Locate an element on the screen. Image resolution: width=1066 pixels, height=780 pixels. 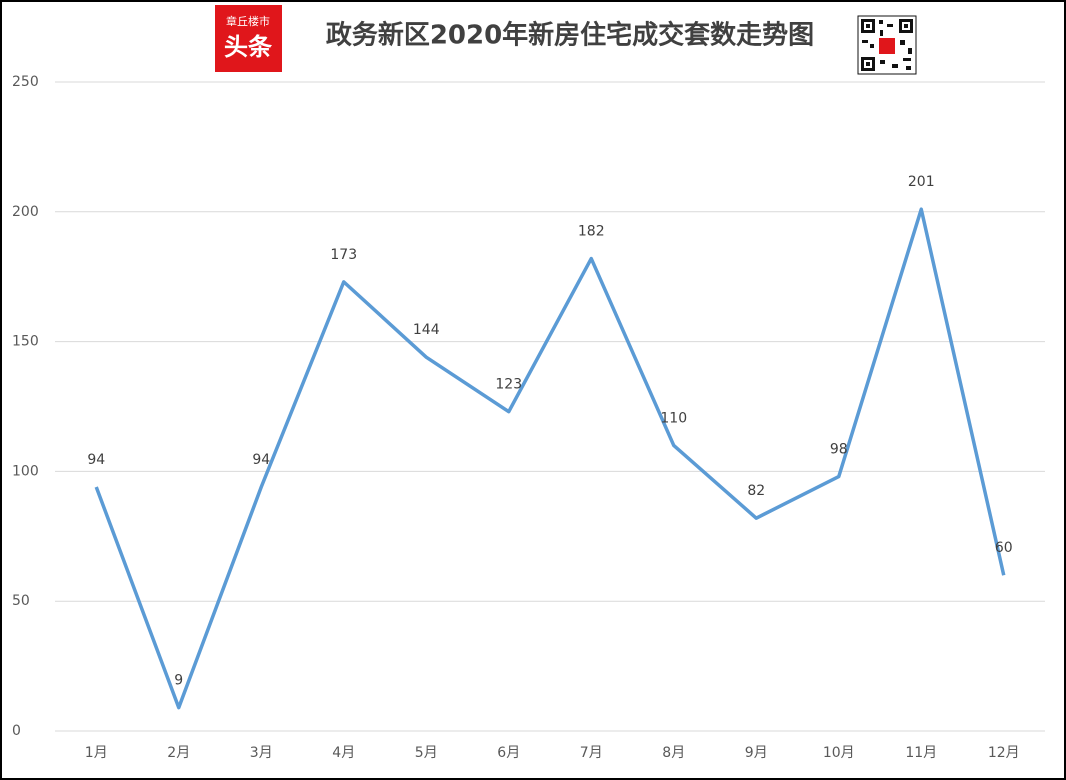
x-tick-label: 11月 is located at coordinates (921, 753).